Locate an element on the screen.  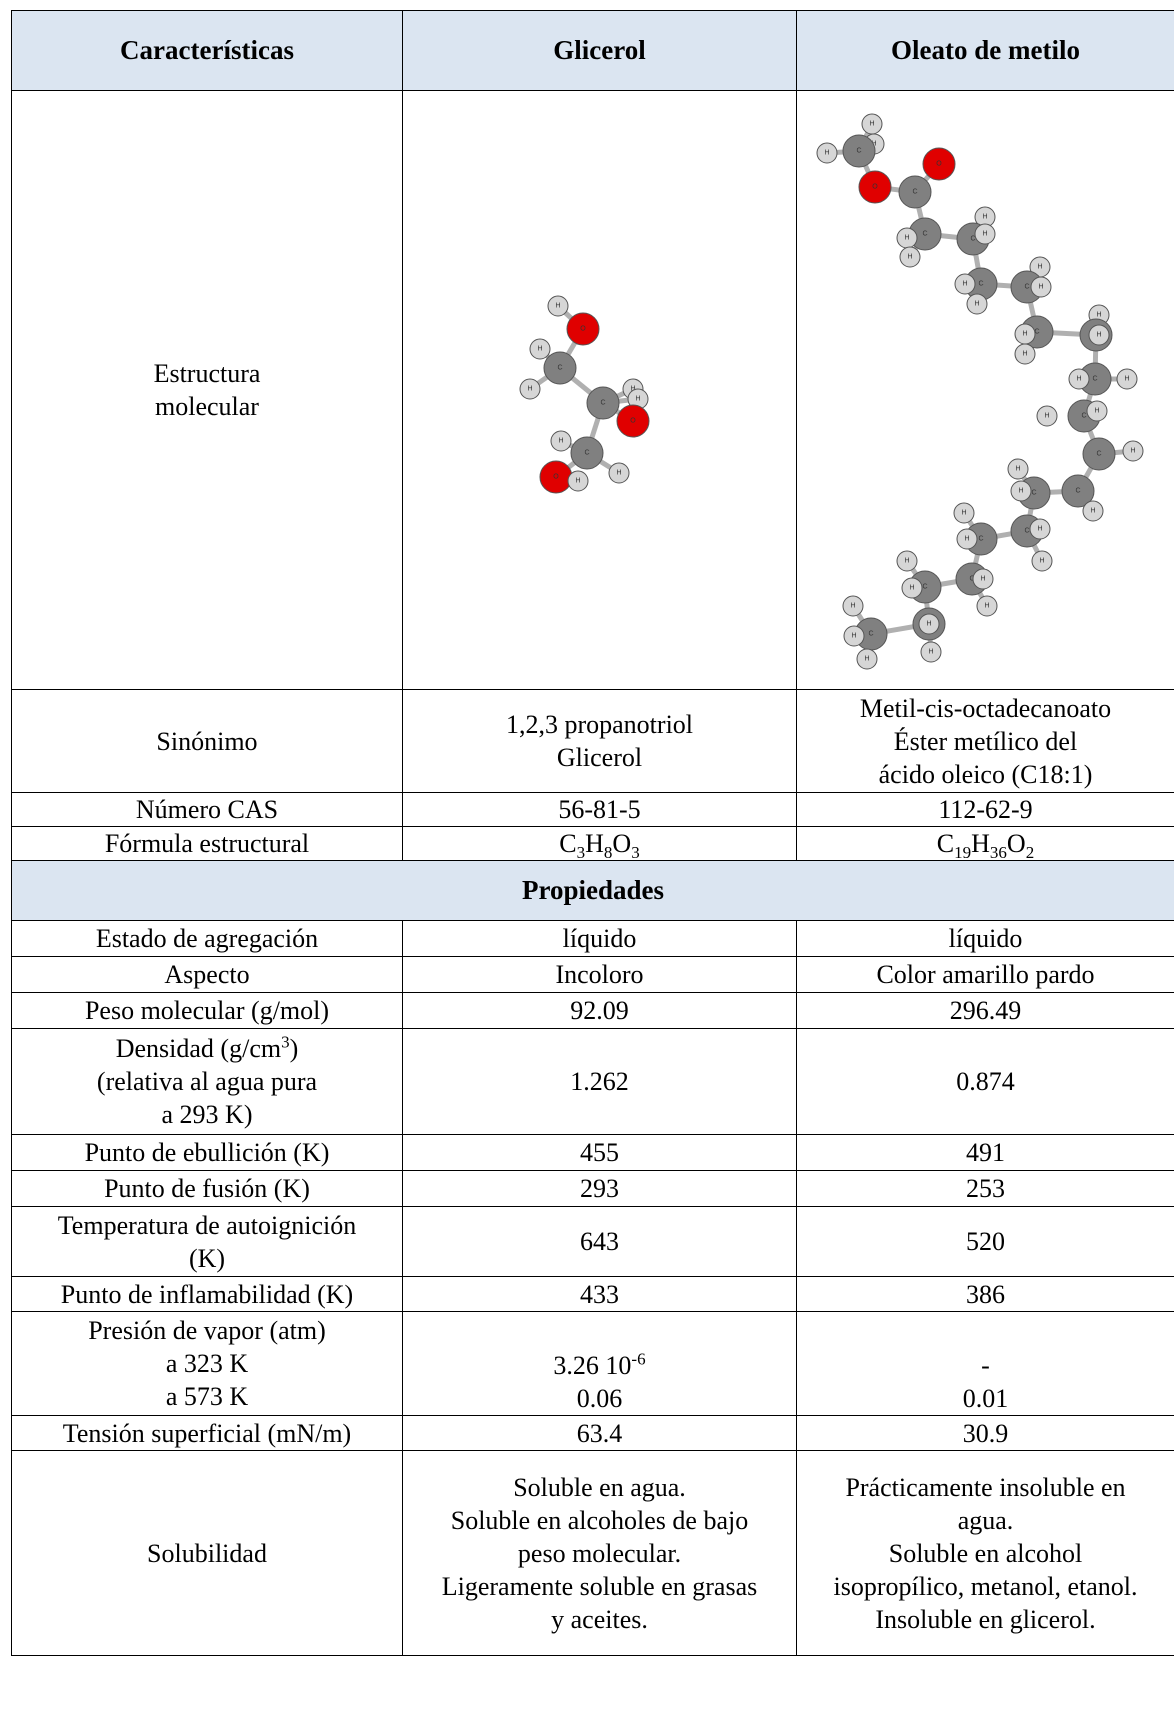
density-unit-close: ) is located at coordinates (294, 1048).